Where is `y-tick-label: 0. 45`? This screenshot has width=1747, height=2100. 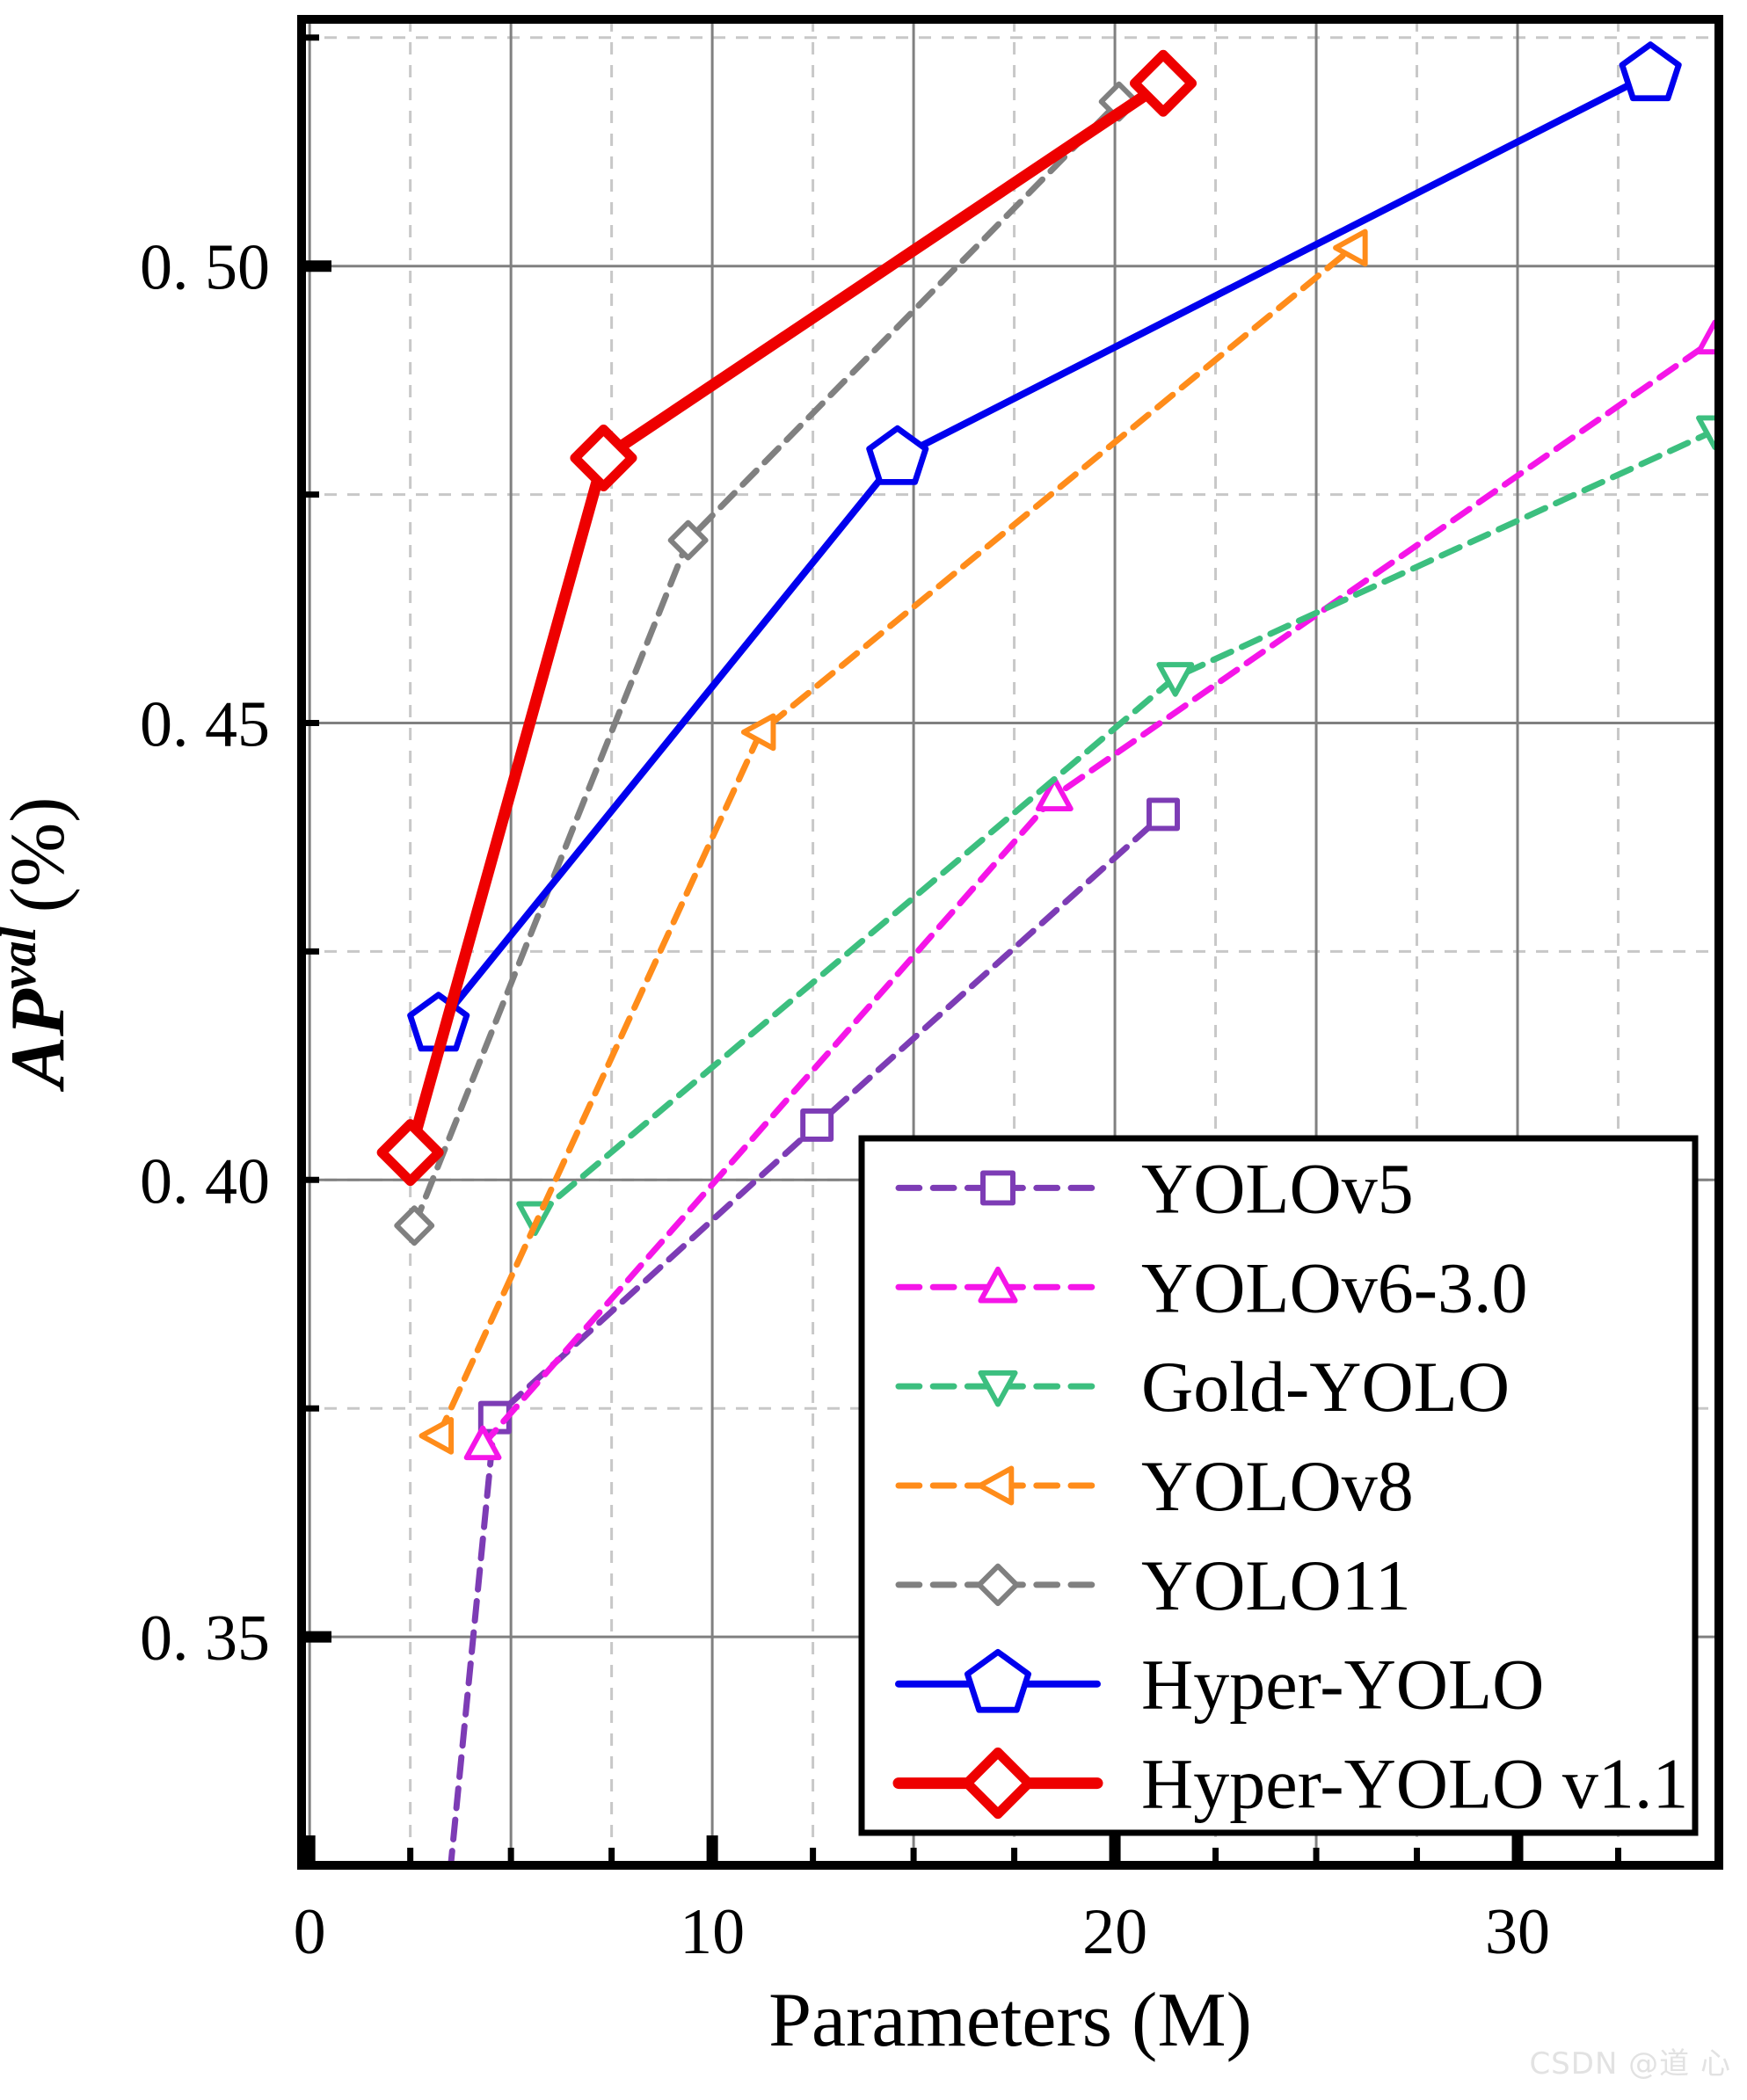 y-tick-label: 0. 45 is located at coordinates (205, 724).